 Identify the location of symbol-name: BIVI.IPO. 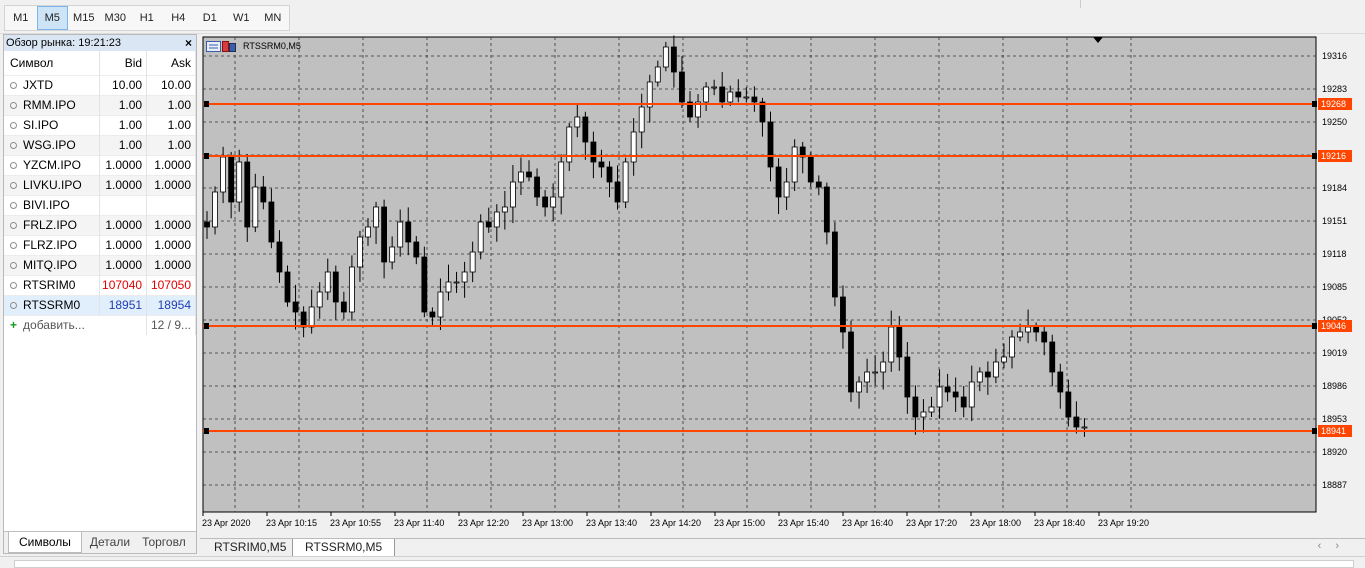
(46, 205).